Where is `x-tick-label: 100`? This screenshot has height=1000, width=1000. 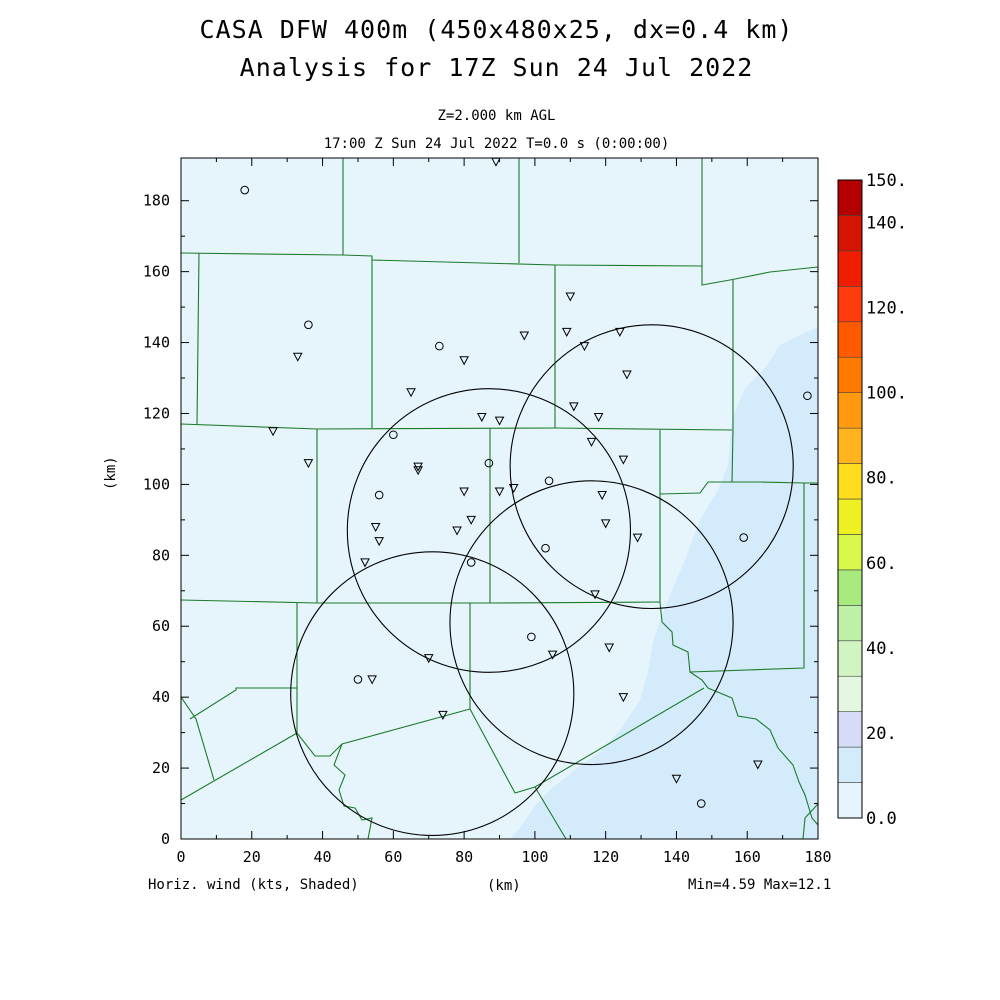
x-tick-label: 100 is located at coordinates (534, 857).